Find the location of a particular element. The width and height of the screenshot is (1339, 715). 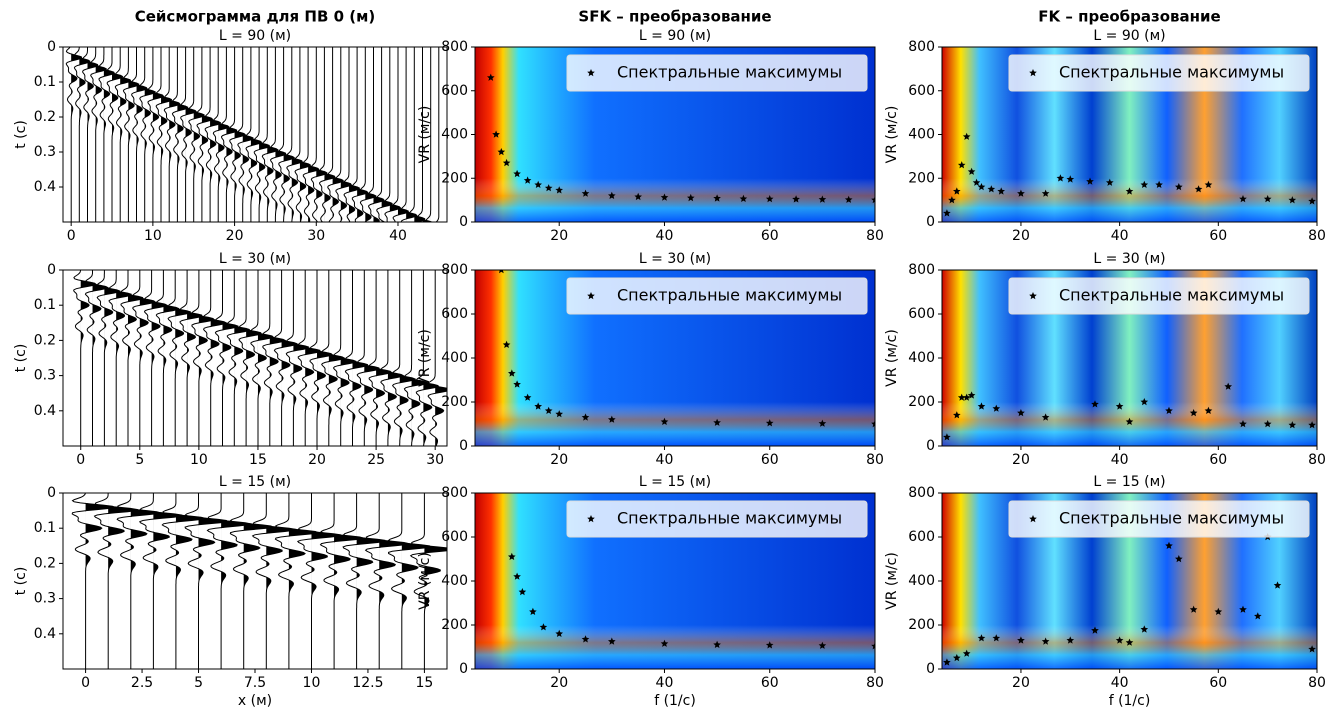

x-tick-label: 2.5 is located at coordinates (142, 683).